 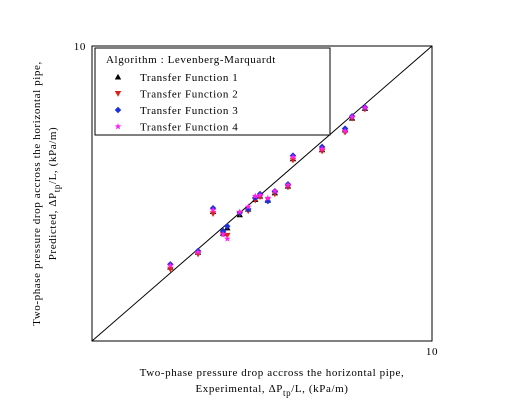 I want to click on x-axis-label-subscript: tp, so click(x=287, y=393).